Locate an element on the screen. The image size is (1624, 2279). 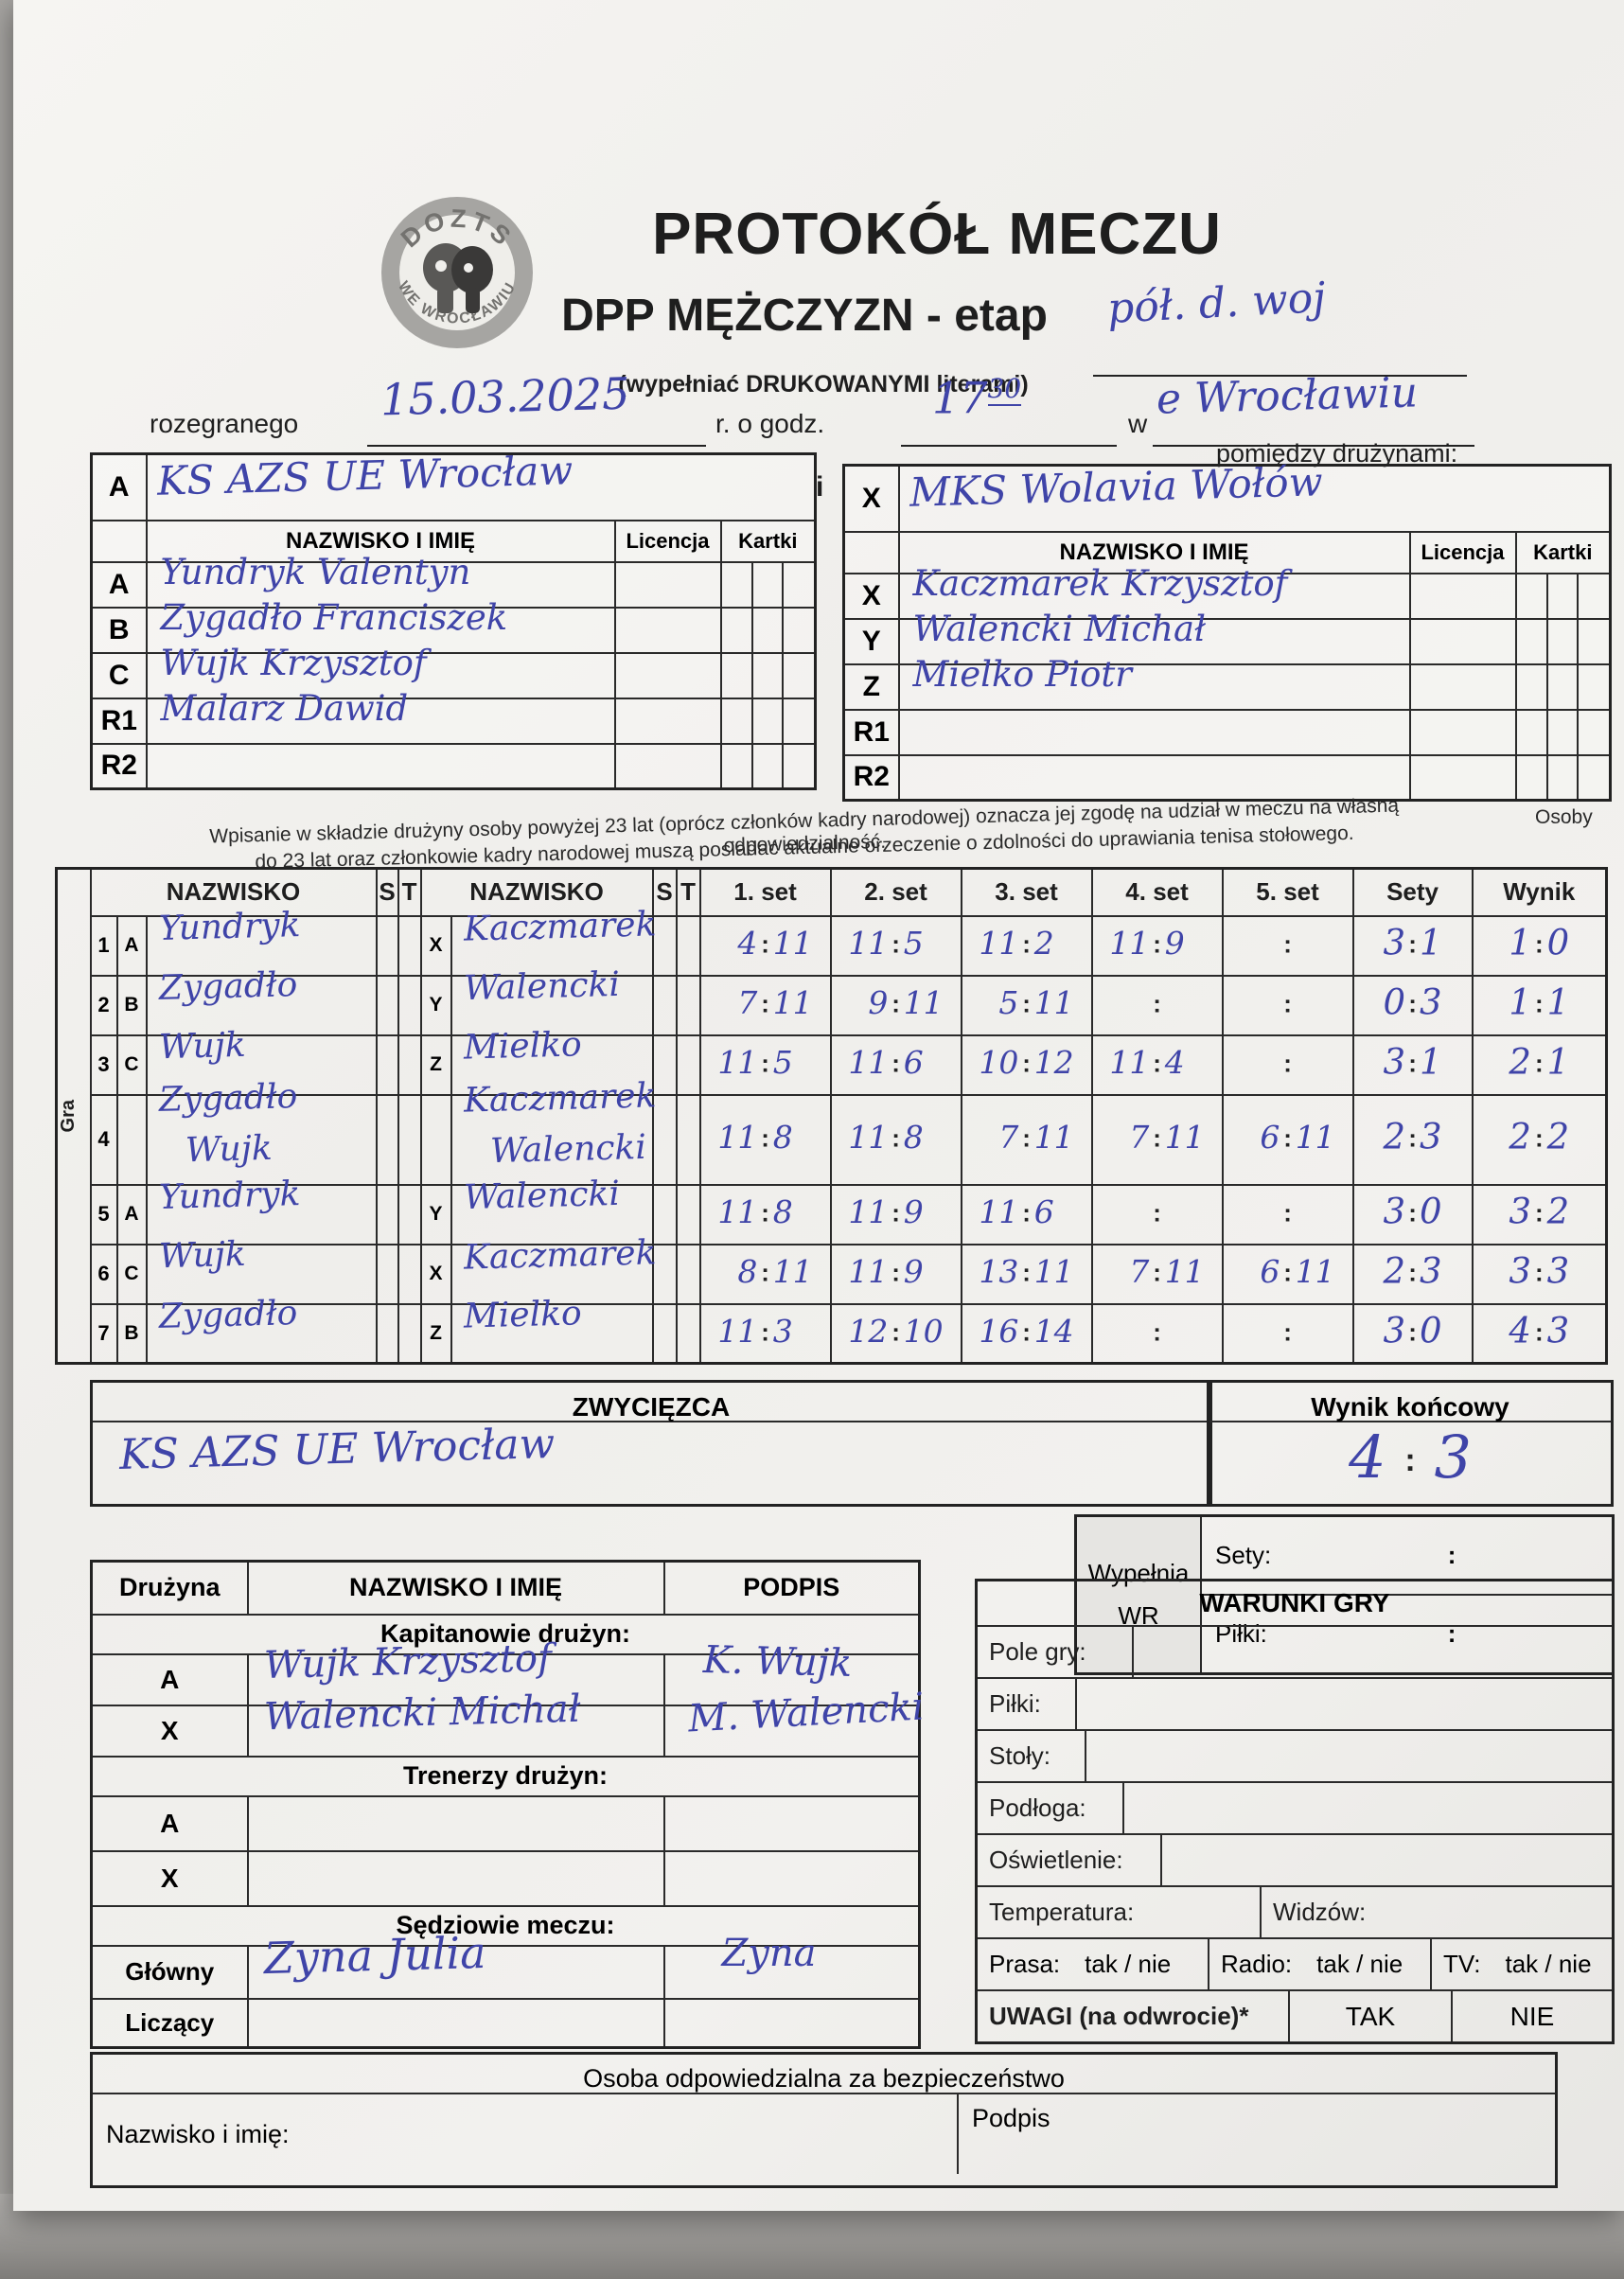
final-score-box: Wynik końcowy : 4 3 is located at coordinates (1411, 1443).